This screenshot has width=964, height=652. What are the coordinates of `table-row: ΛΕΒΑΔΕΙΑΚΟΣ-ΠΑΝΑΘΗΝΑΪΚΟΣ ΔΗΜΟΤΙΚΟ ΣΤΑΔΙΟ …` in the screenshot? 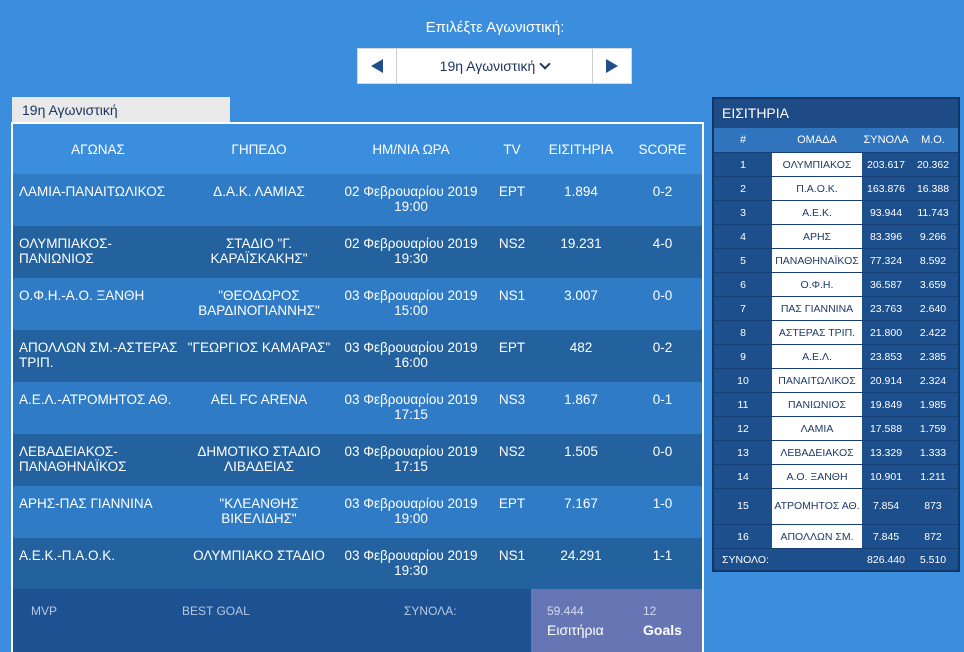 It's located at (357, 460).